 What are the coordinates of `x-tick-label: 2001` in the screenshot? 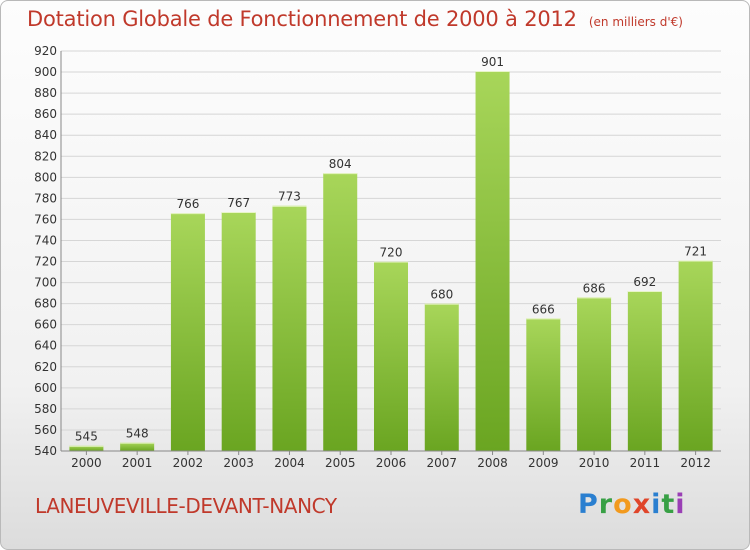 It's located at (137, 463).